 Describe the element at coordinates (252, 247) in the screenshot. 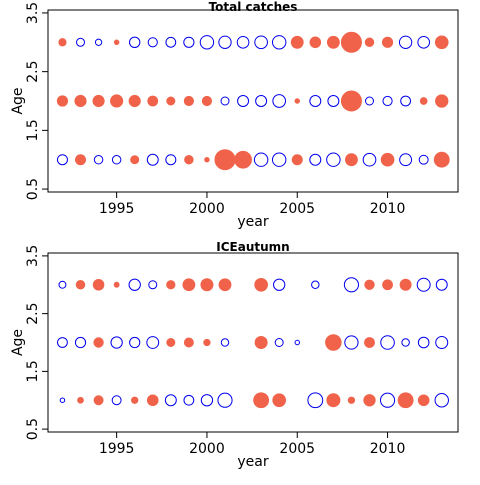

I see `chart-title: ICEautumn` at that location.